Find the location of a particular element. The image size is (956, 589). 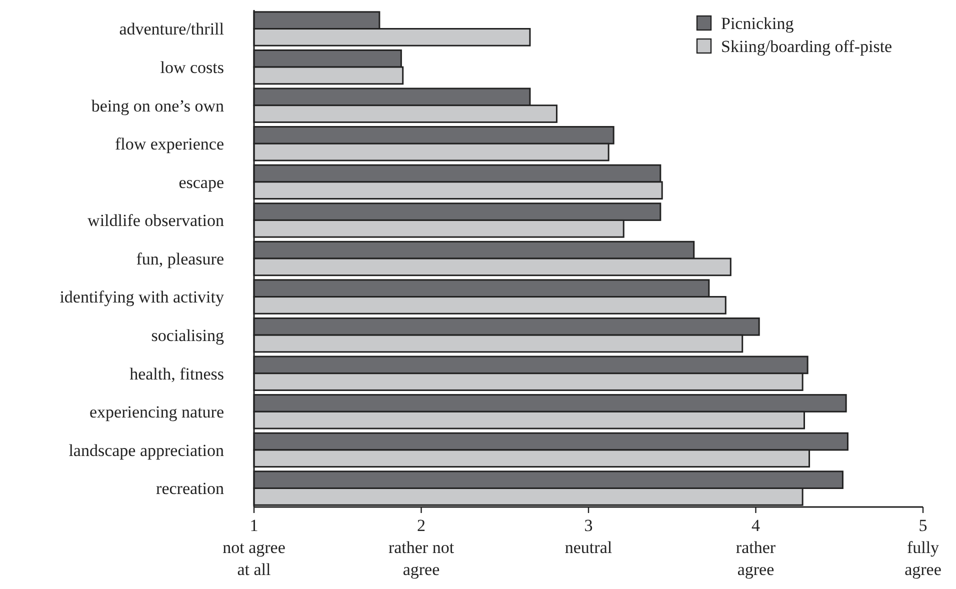

y-tick-label: recreation is located at coordinates (190, 488).